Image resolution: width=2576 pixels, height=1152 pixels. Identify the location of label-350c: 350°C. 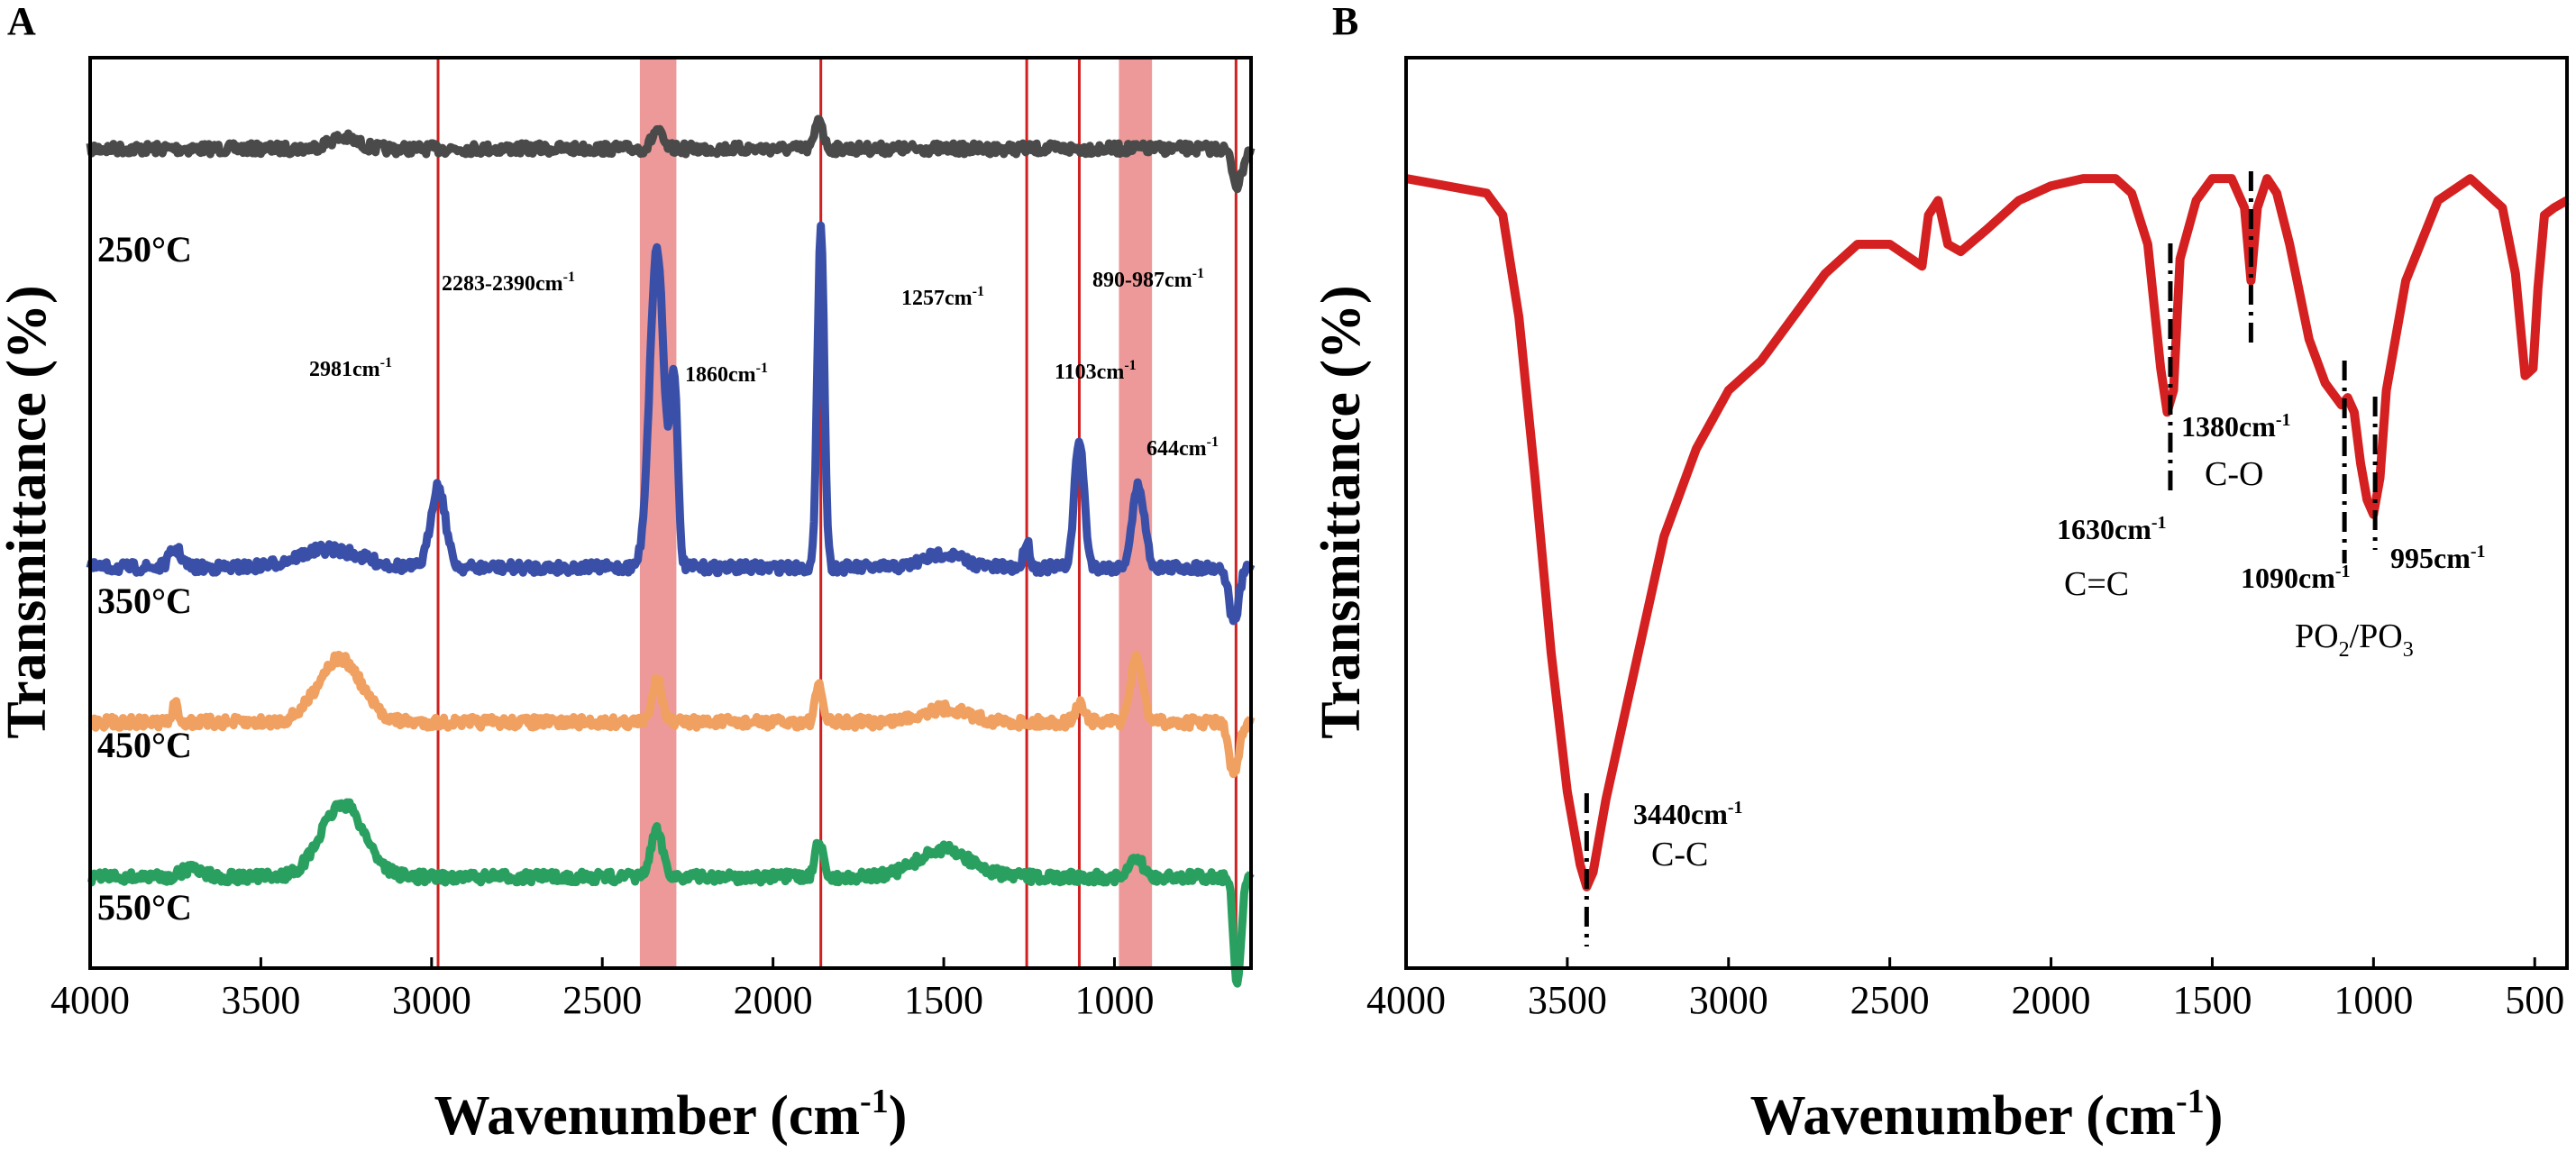
(144, 601).